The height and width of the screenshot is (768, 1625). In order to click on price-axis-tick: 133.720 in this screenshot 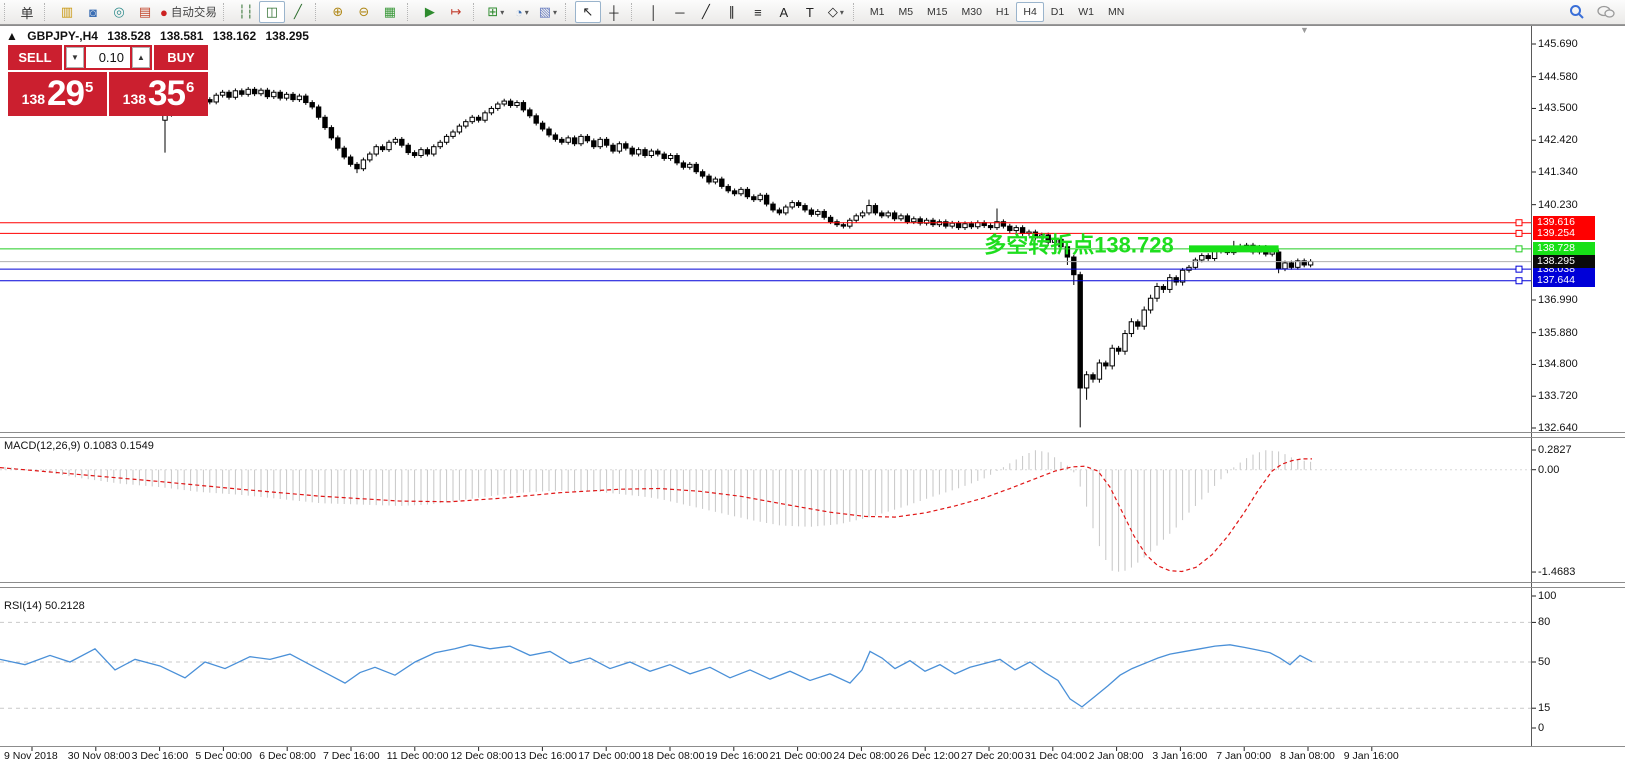, I will do `click(1558, 396)`.